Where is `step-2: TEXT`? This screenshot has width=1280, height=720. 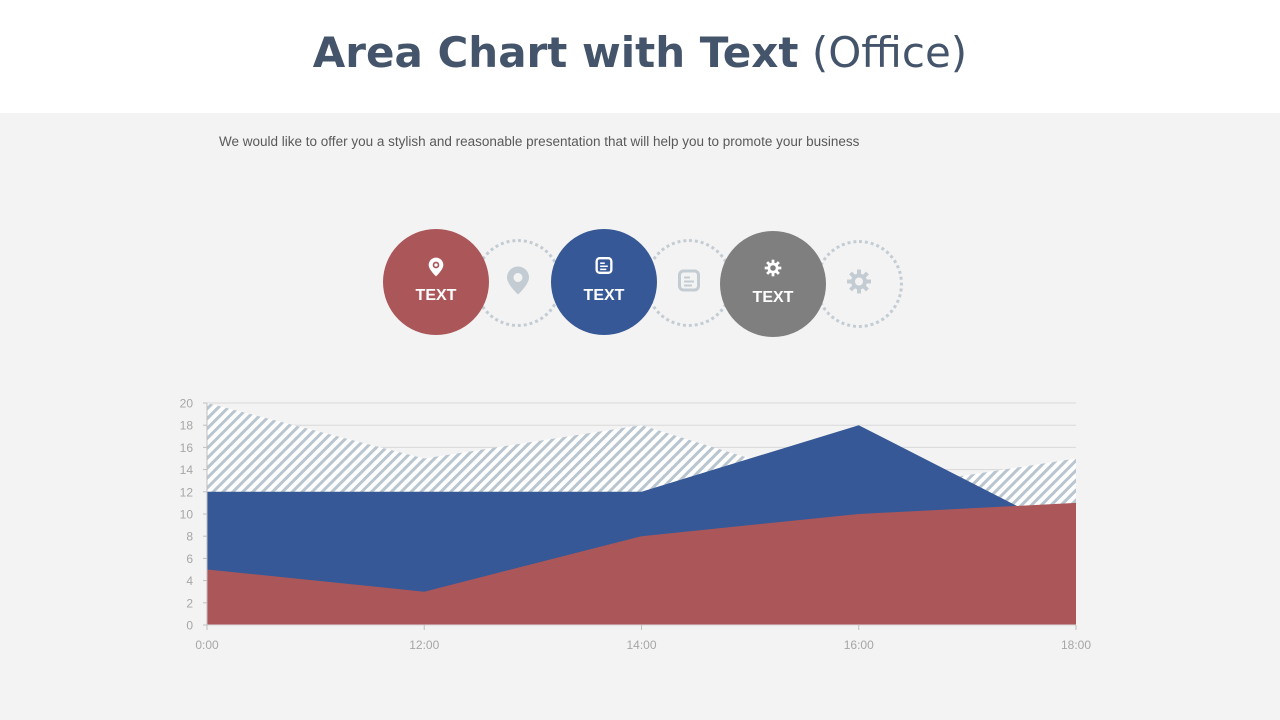 step-2: TEXT is located at coordinates (604, 282).